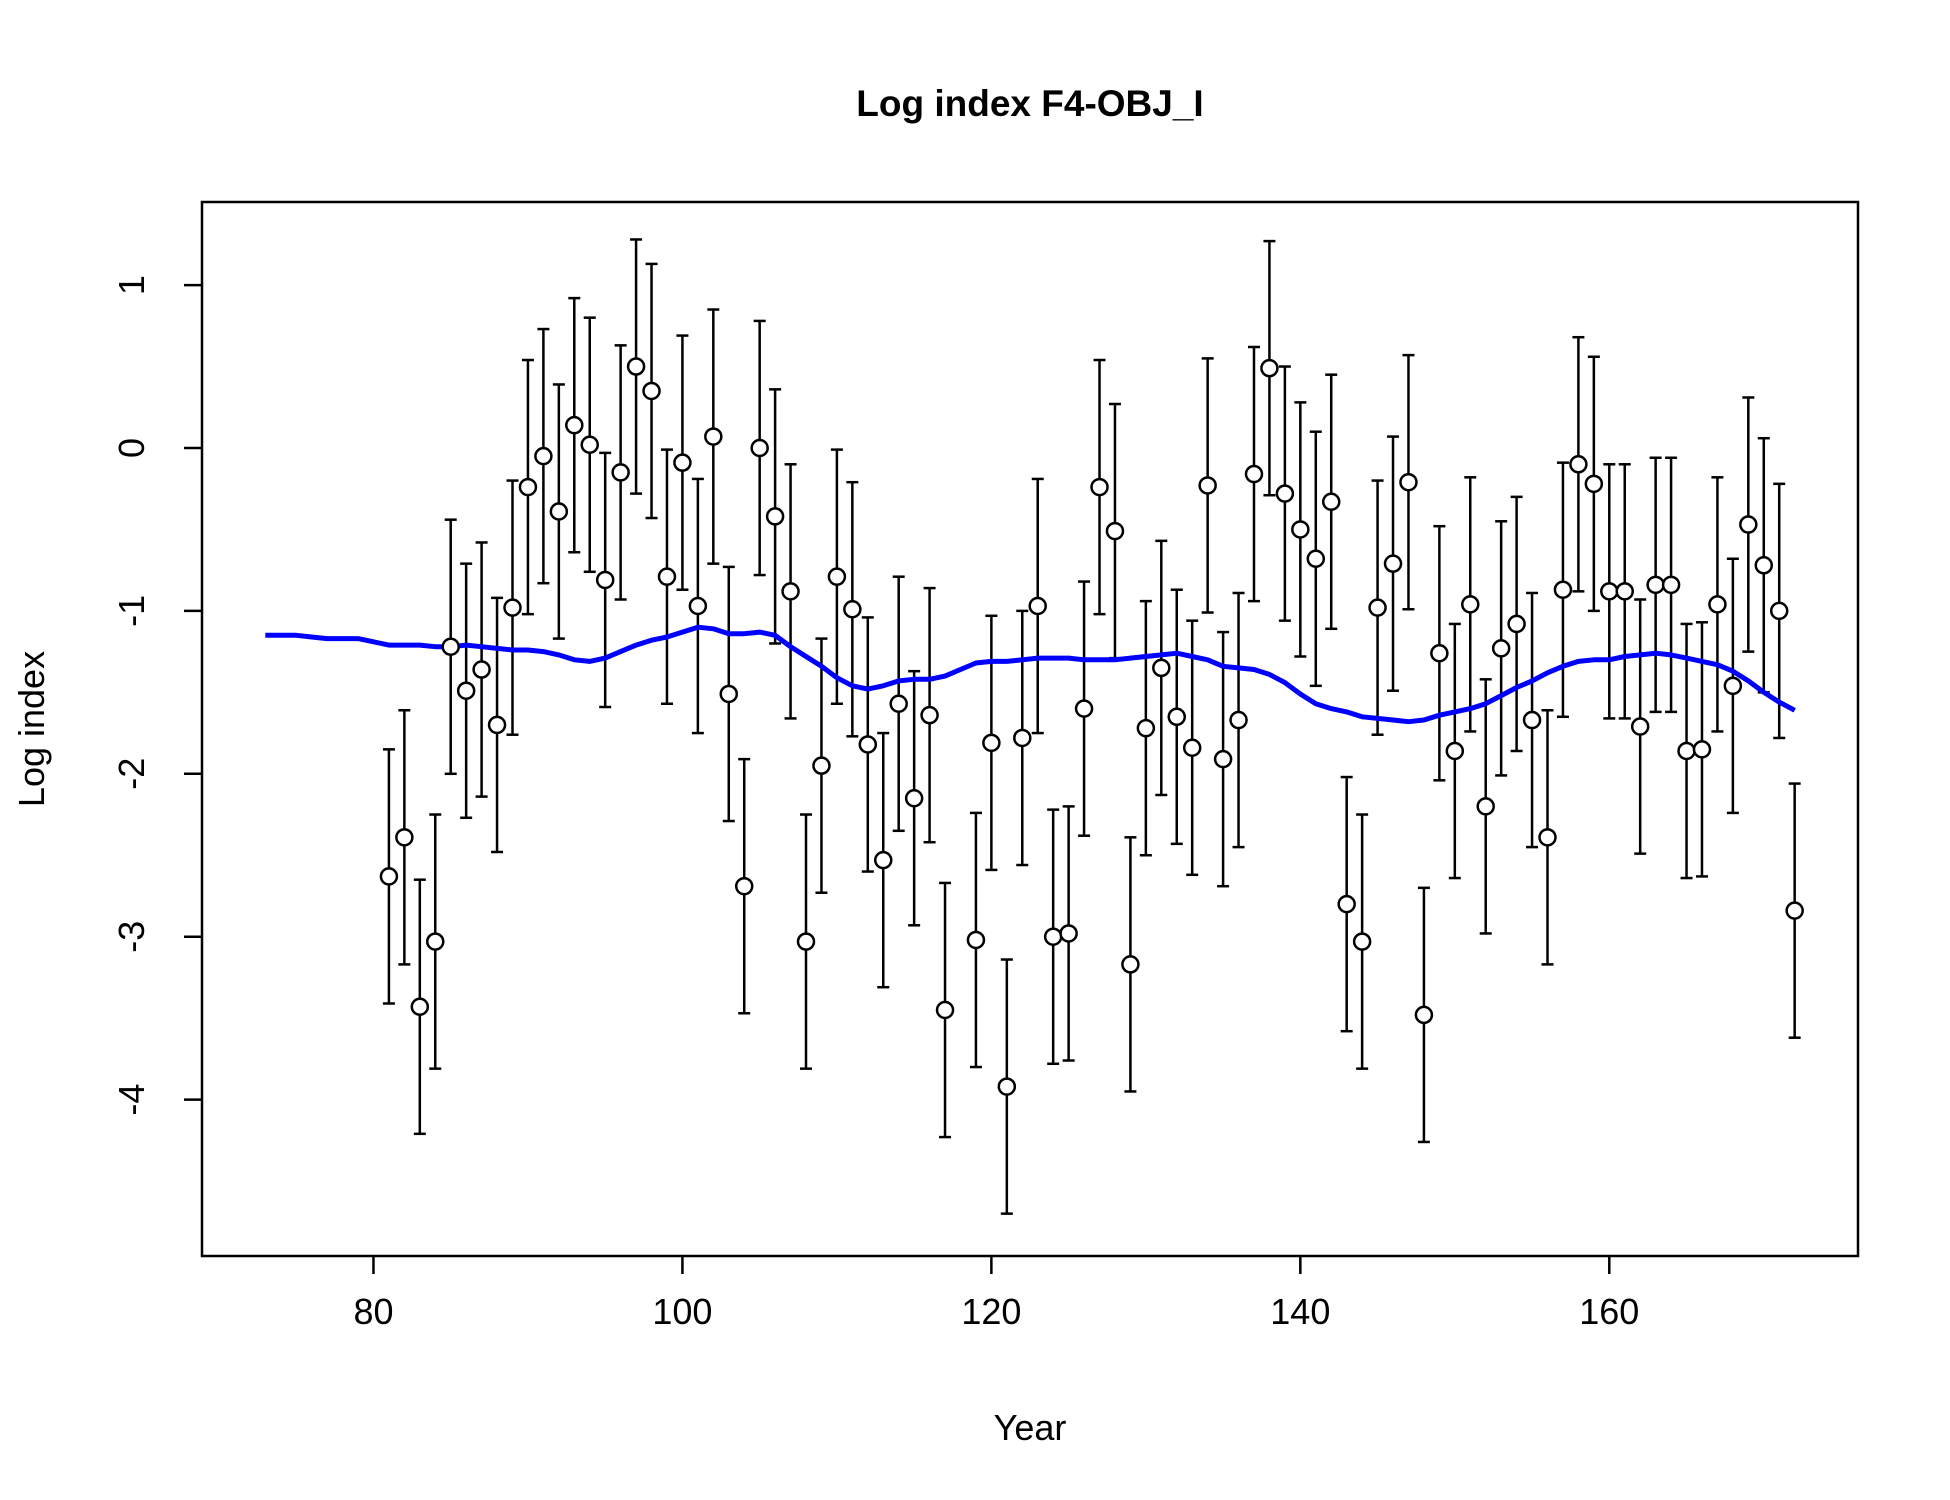  I want to click on y-tick-label: -1, so click(131, 611).